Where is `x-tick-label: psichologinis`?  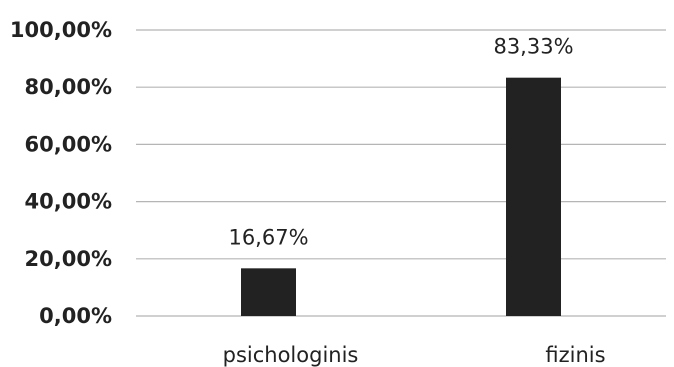 x-tick-label: psichologinis is located at coordinates (291, 355).